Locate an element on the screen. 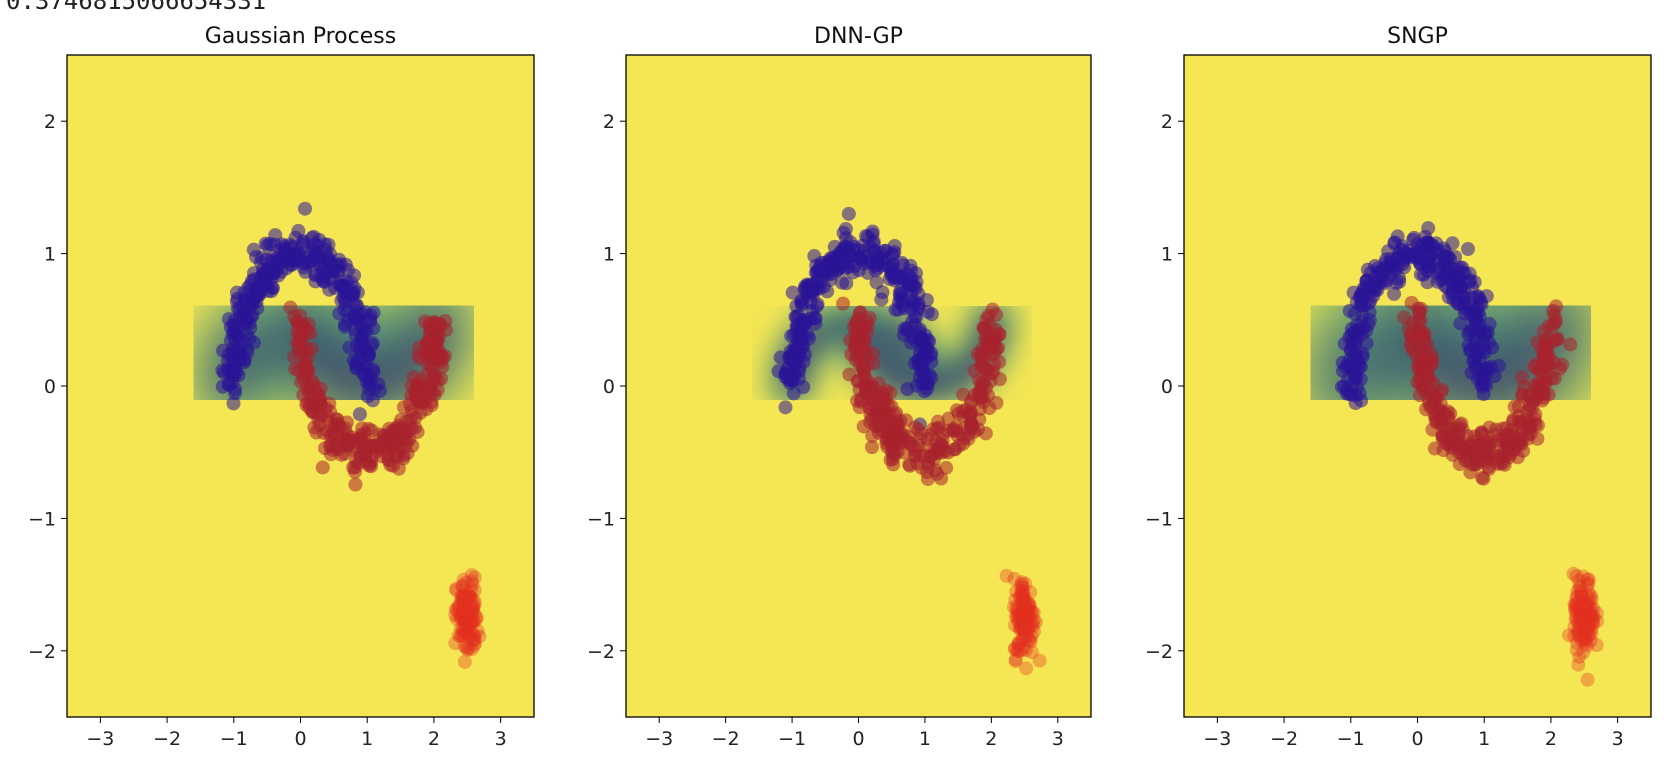 This screenshot has width=1680, height=764. x-tick-label: −1 is located at coordinates (234, 739).